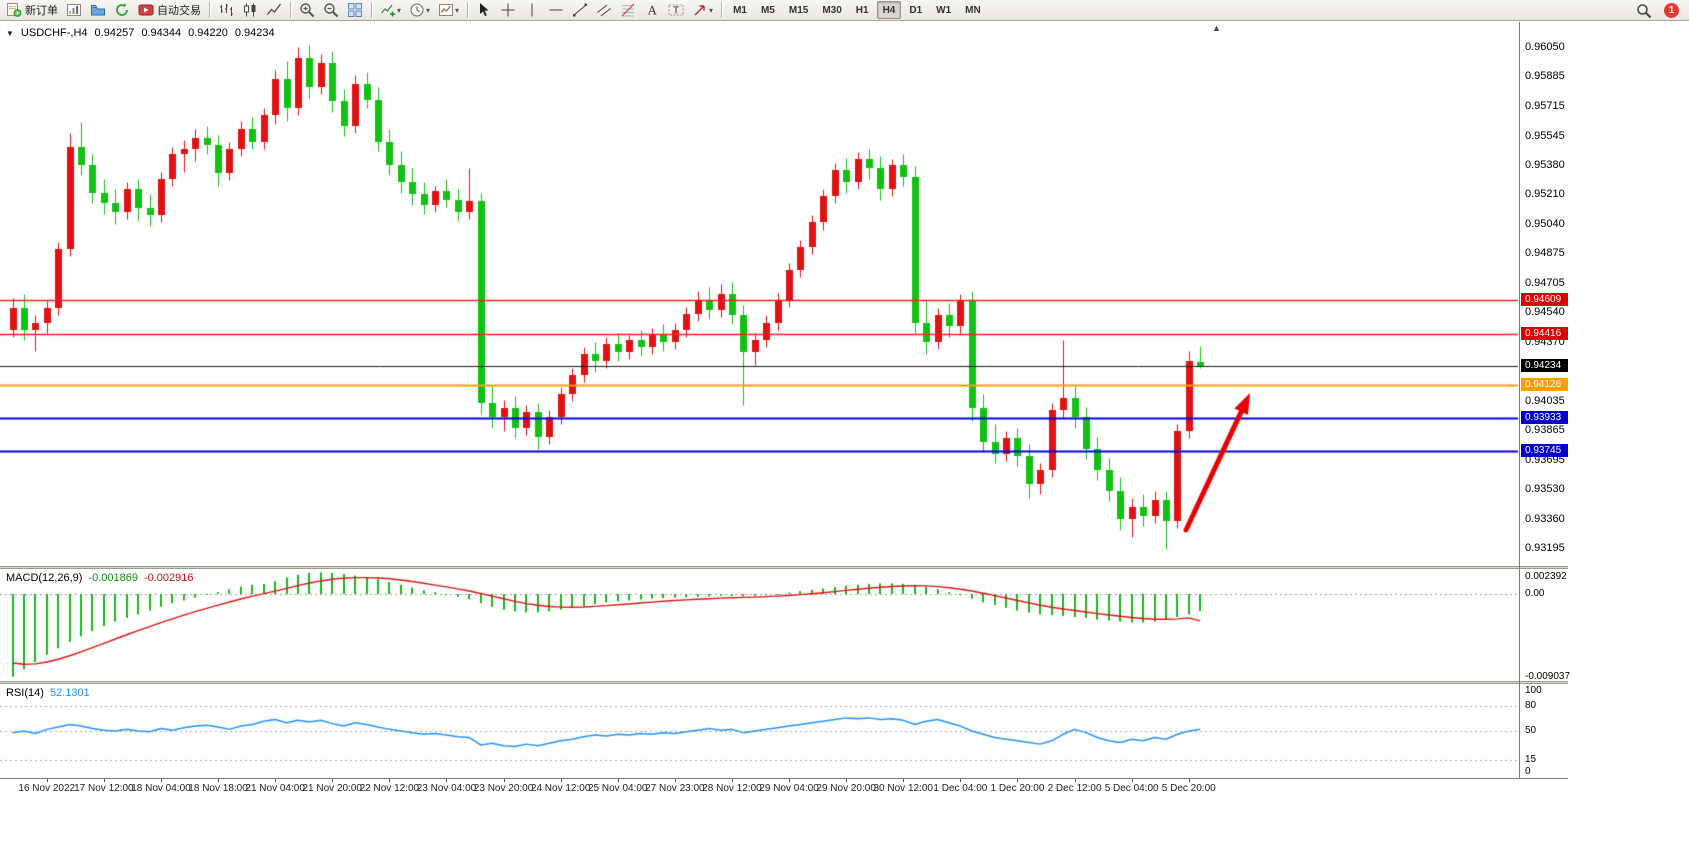 Image resolution: width=1689 pixels, height=859 pixels. I want to click on zoom-in-icon, so click(307, 10).